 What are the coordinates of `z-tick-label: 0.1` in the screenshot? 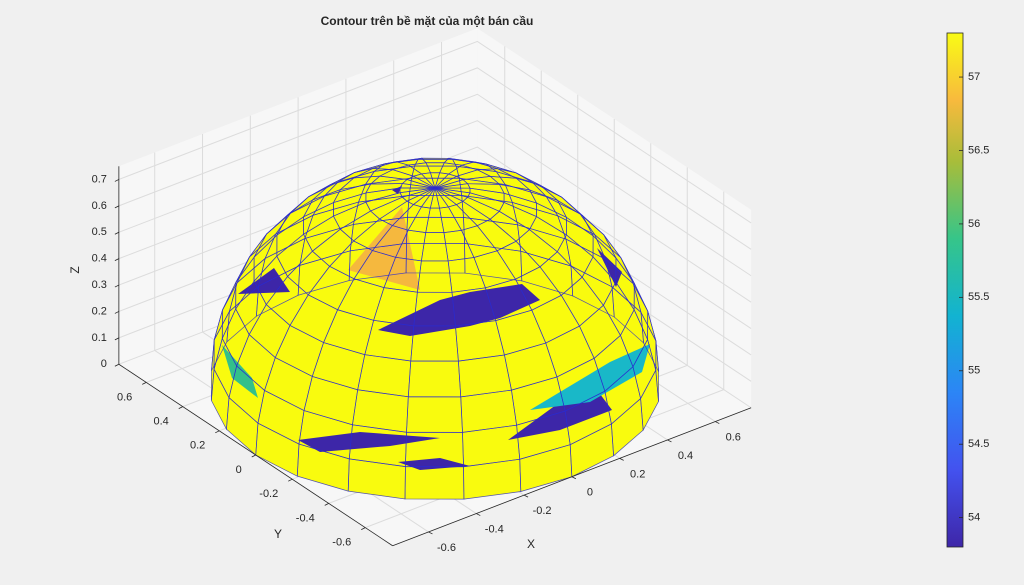 It's located at (99, 338).